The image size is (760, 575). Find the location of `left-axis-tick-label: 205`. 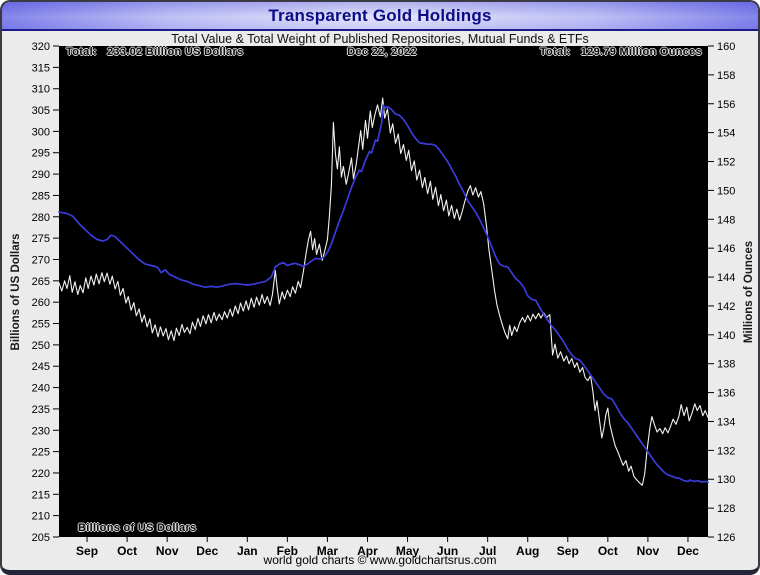

left-axis-tick-label: 205 is located at coordinates (41, 538).